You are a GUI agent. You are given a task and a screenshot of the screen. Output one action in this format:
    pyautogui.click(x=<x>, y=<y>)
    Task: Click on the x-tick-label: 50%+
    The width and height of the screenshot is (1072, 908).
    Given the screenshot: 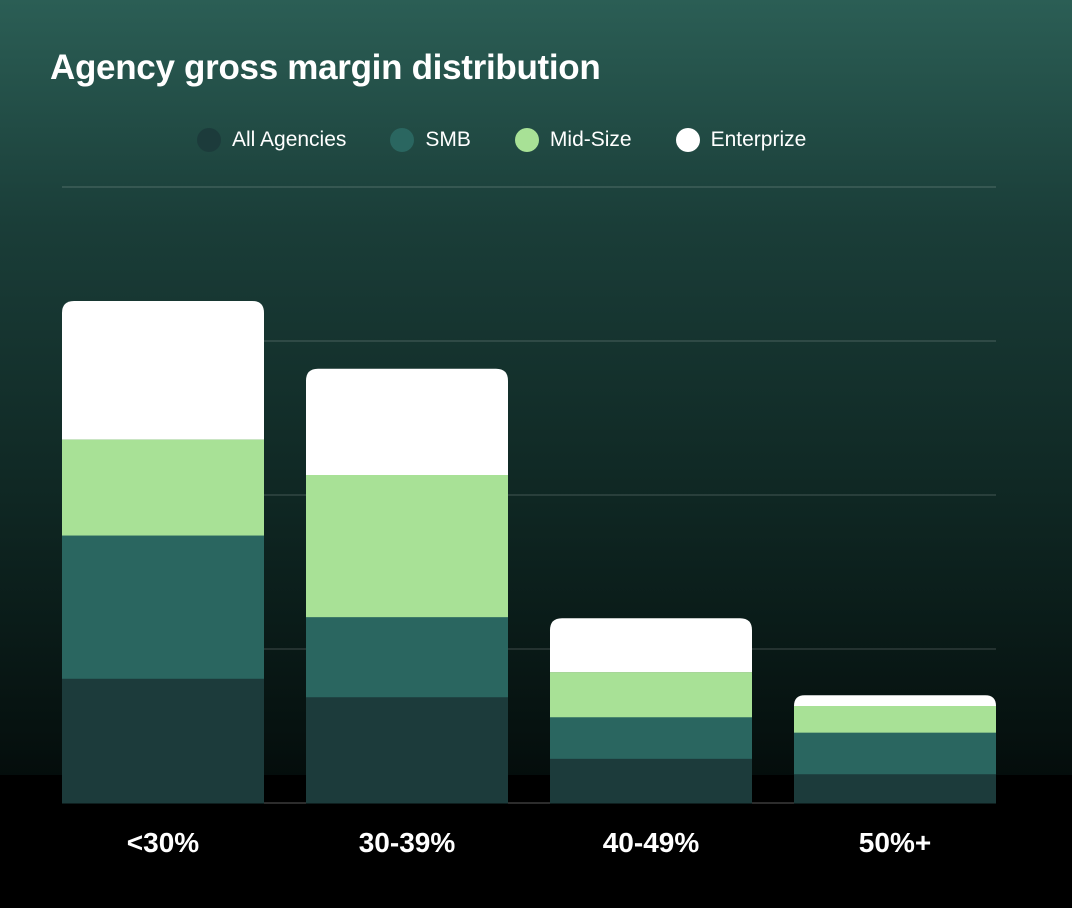 What is the action you would take?
    pyautogui.click(x=895, y=842)
    